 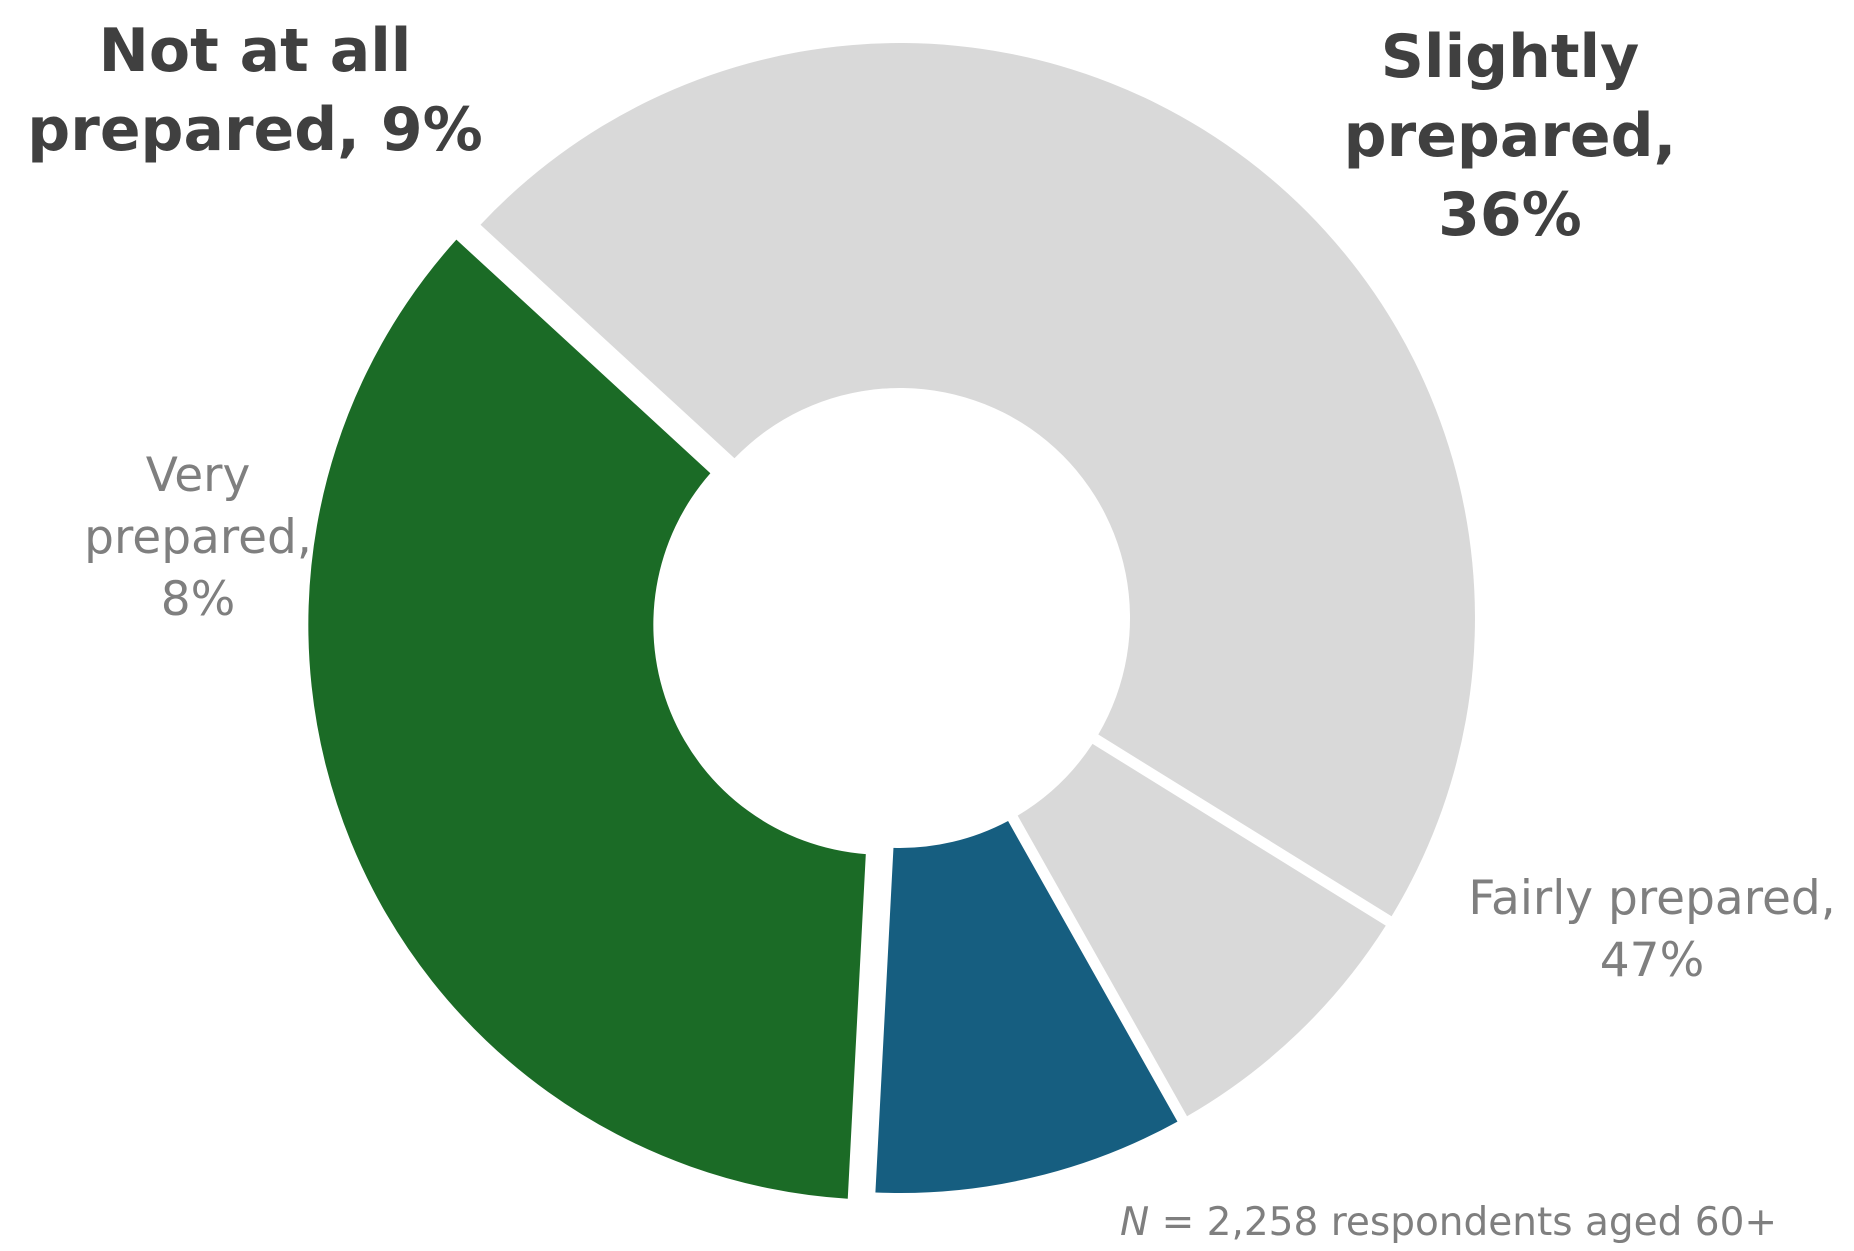 I want to click on sample-size-footnote: N = 2,258 respondents aged 60+, so click(x=1448, y=1222).